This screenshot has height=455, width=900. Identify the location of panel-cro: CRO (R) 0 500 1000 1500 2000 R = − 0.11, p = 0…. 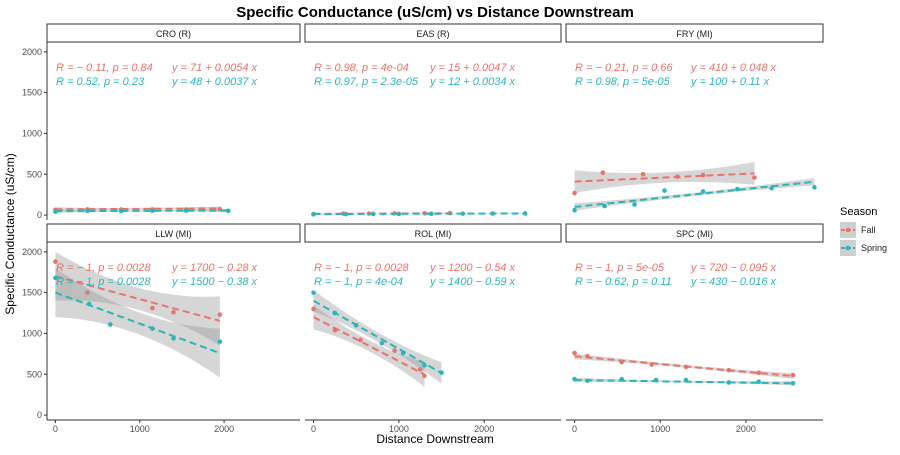
(161, 121).